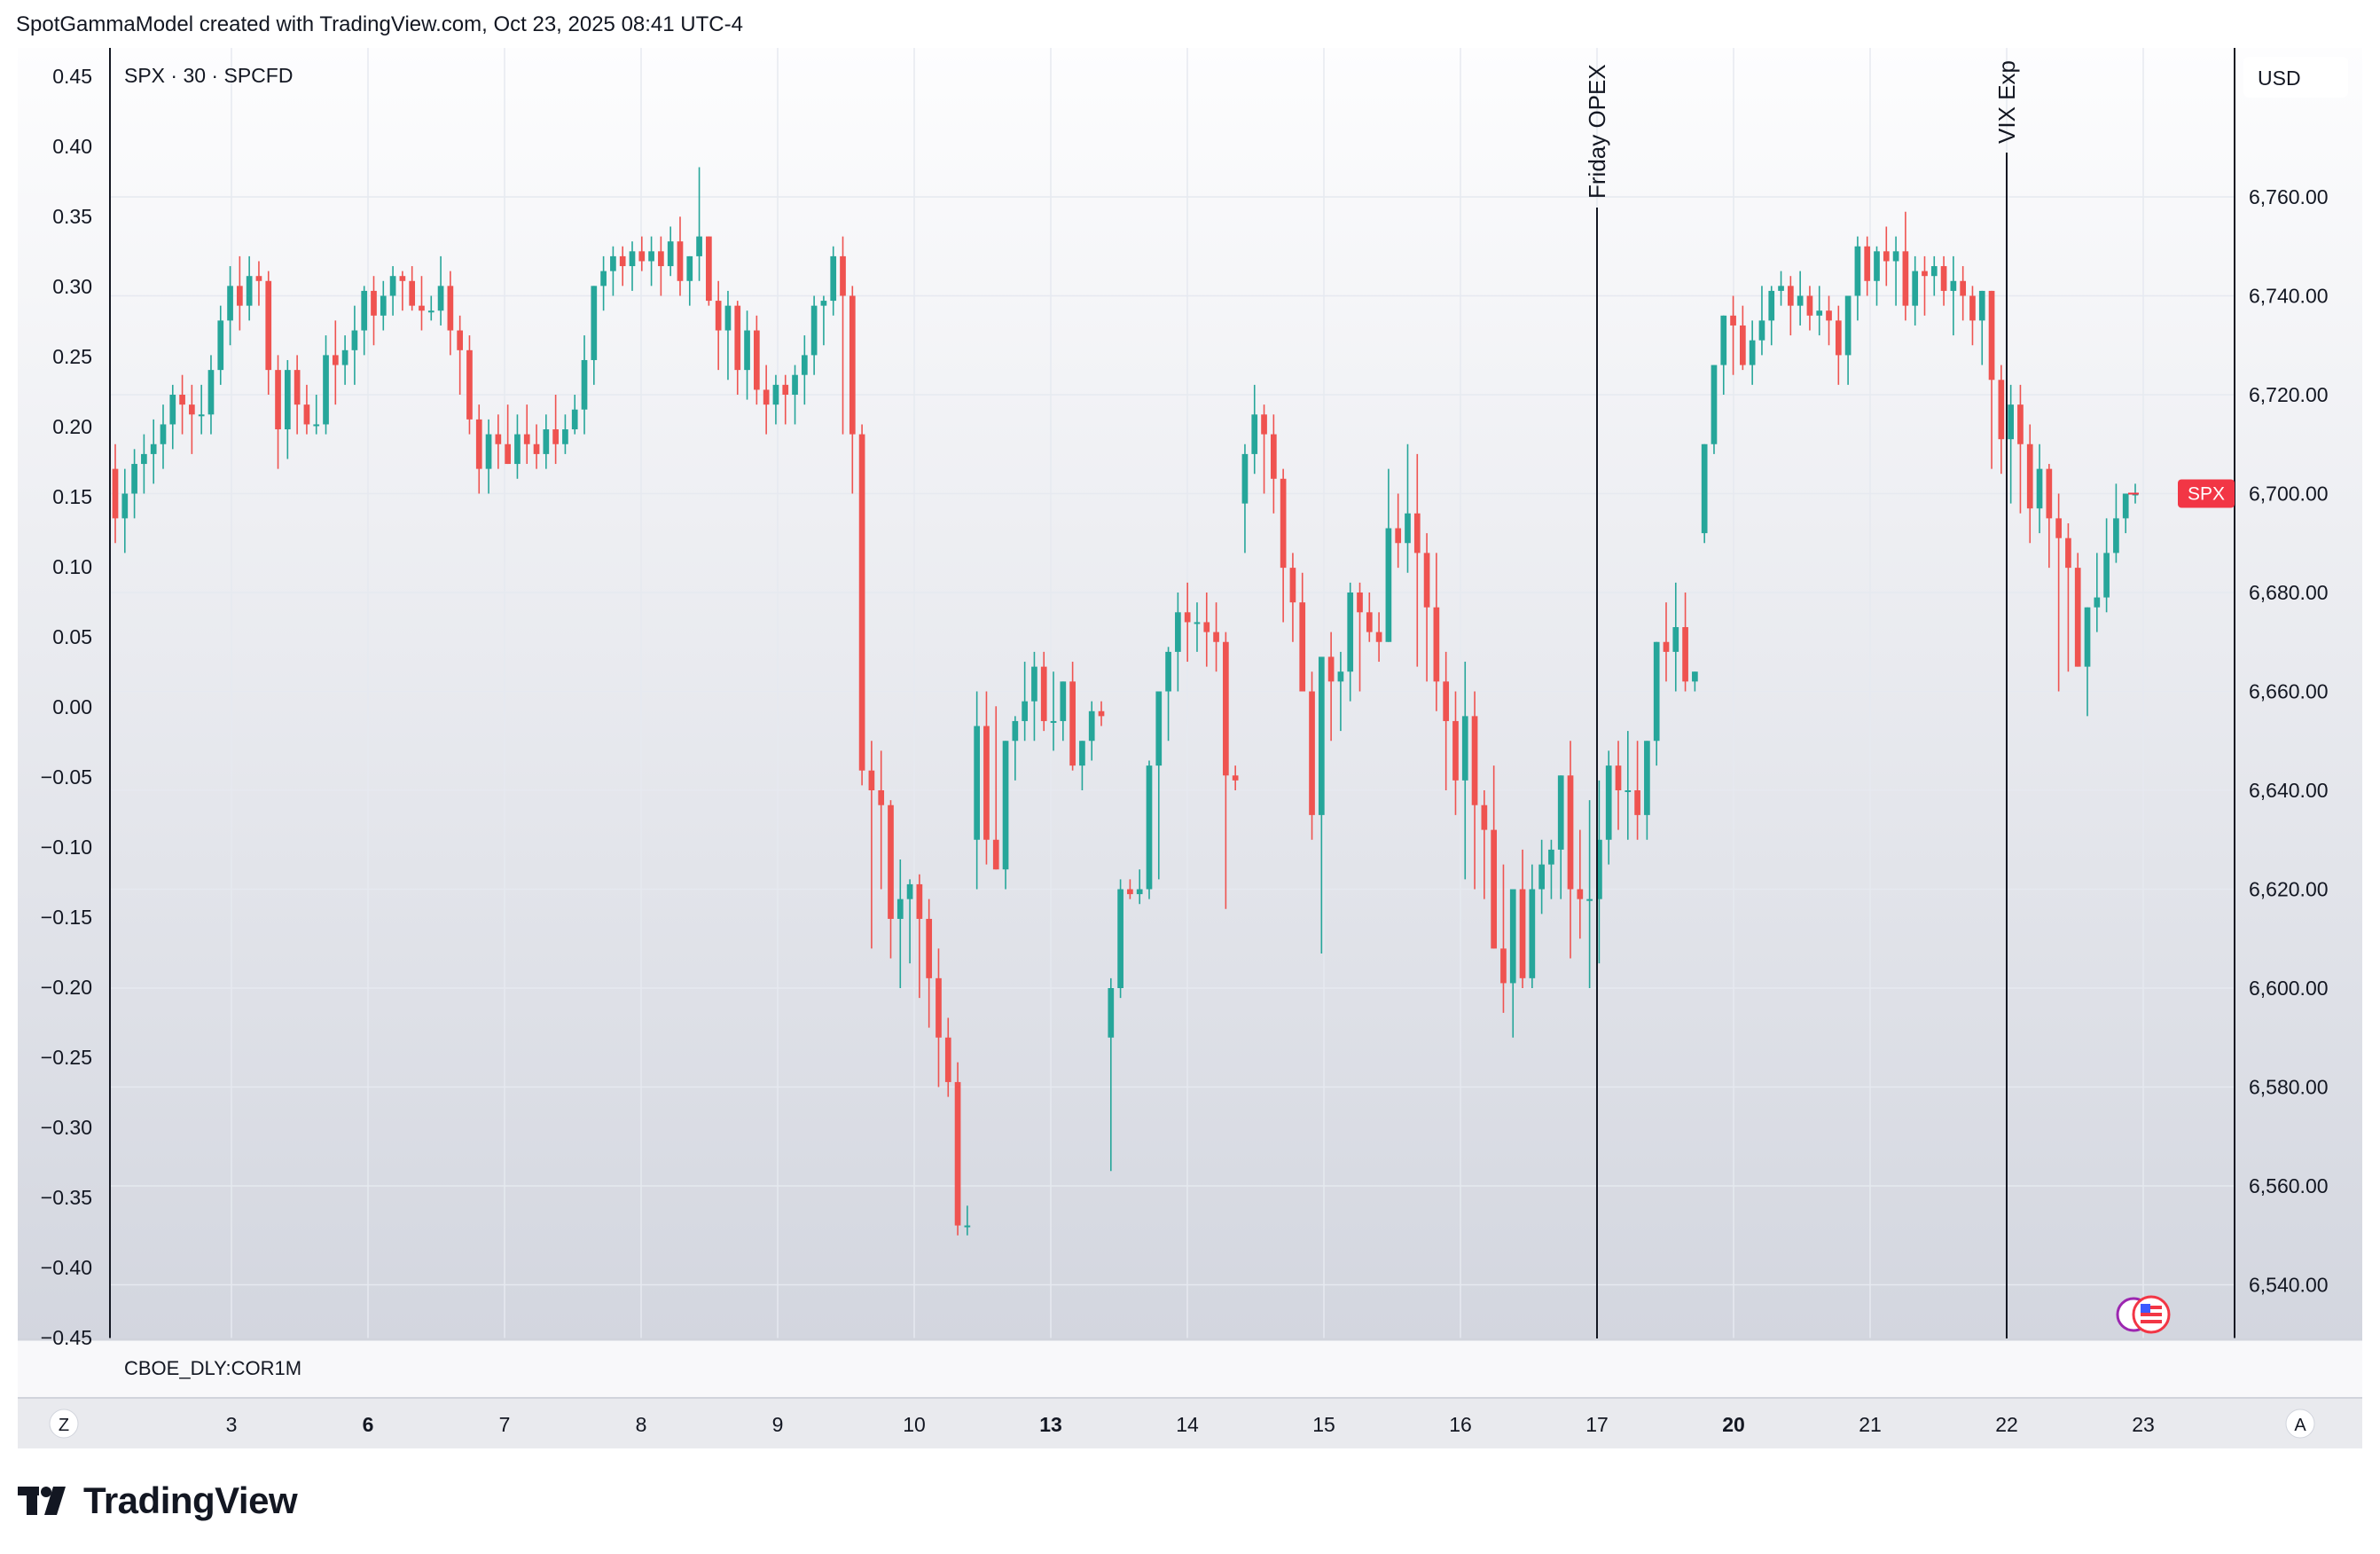 The width and height of the screenshot is (2380, 1554). Describe the element at coordinates (2289, 889) in the screenshot. I see `right-tick-label: 6,620.00` at that location.